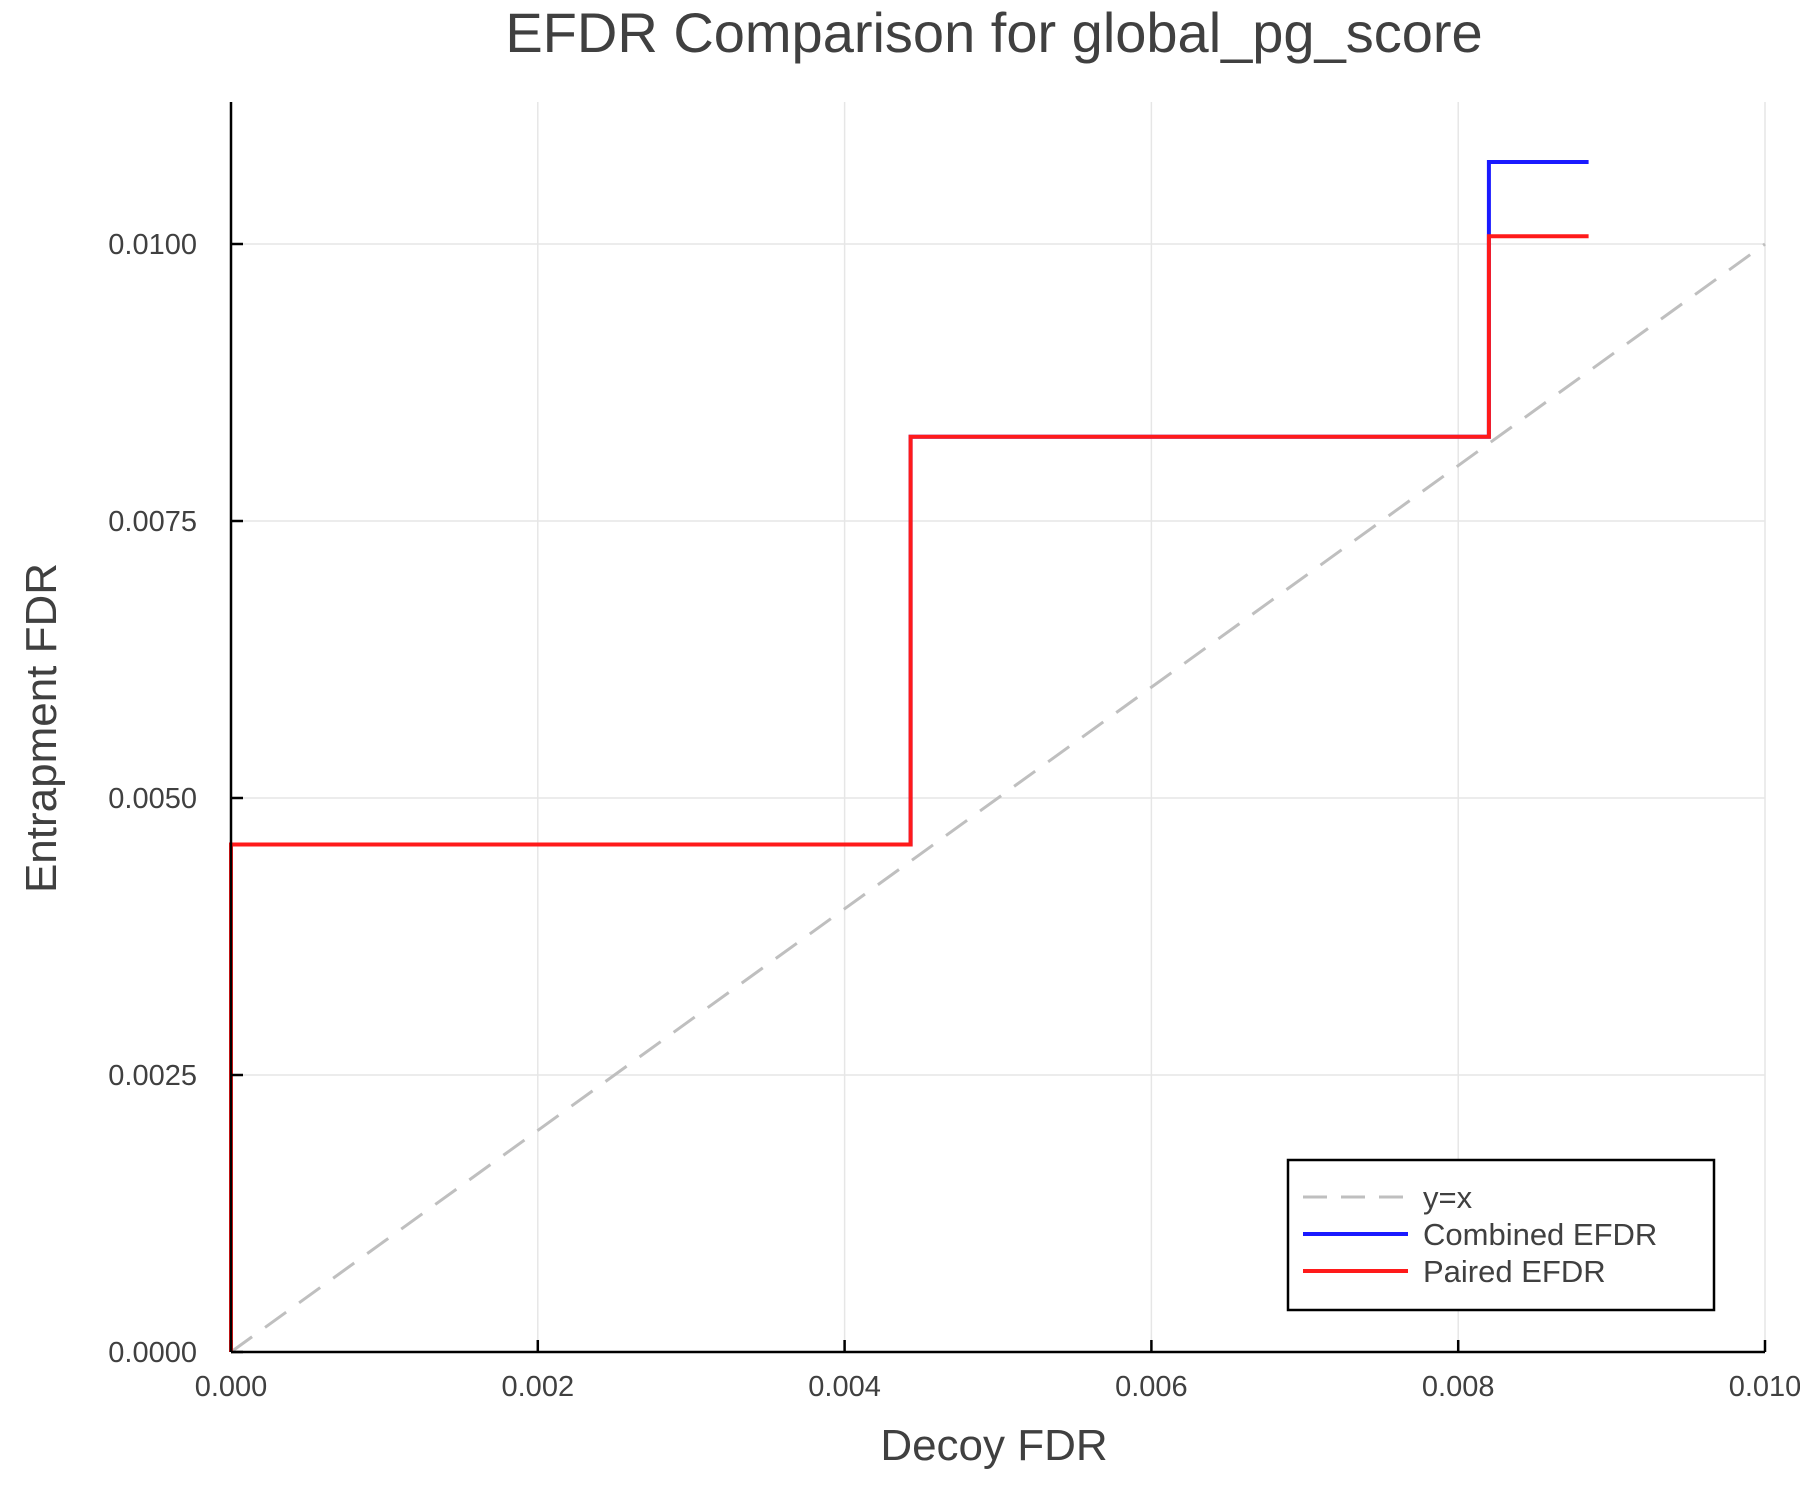 The width and height of the screenshot is (1800, 1505). I want to click on x-ticks: 0.000 0.002 0.004 0.006 0.008 0.010, so click(997, 1371).